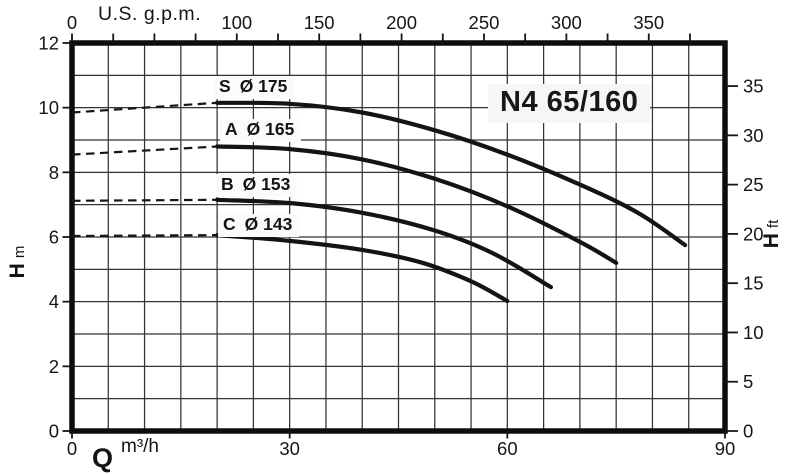 The height and width of the screenshot is (474, 792). I want to click on top-axis-tick-label: 250, so click(484, 22).